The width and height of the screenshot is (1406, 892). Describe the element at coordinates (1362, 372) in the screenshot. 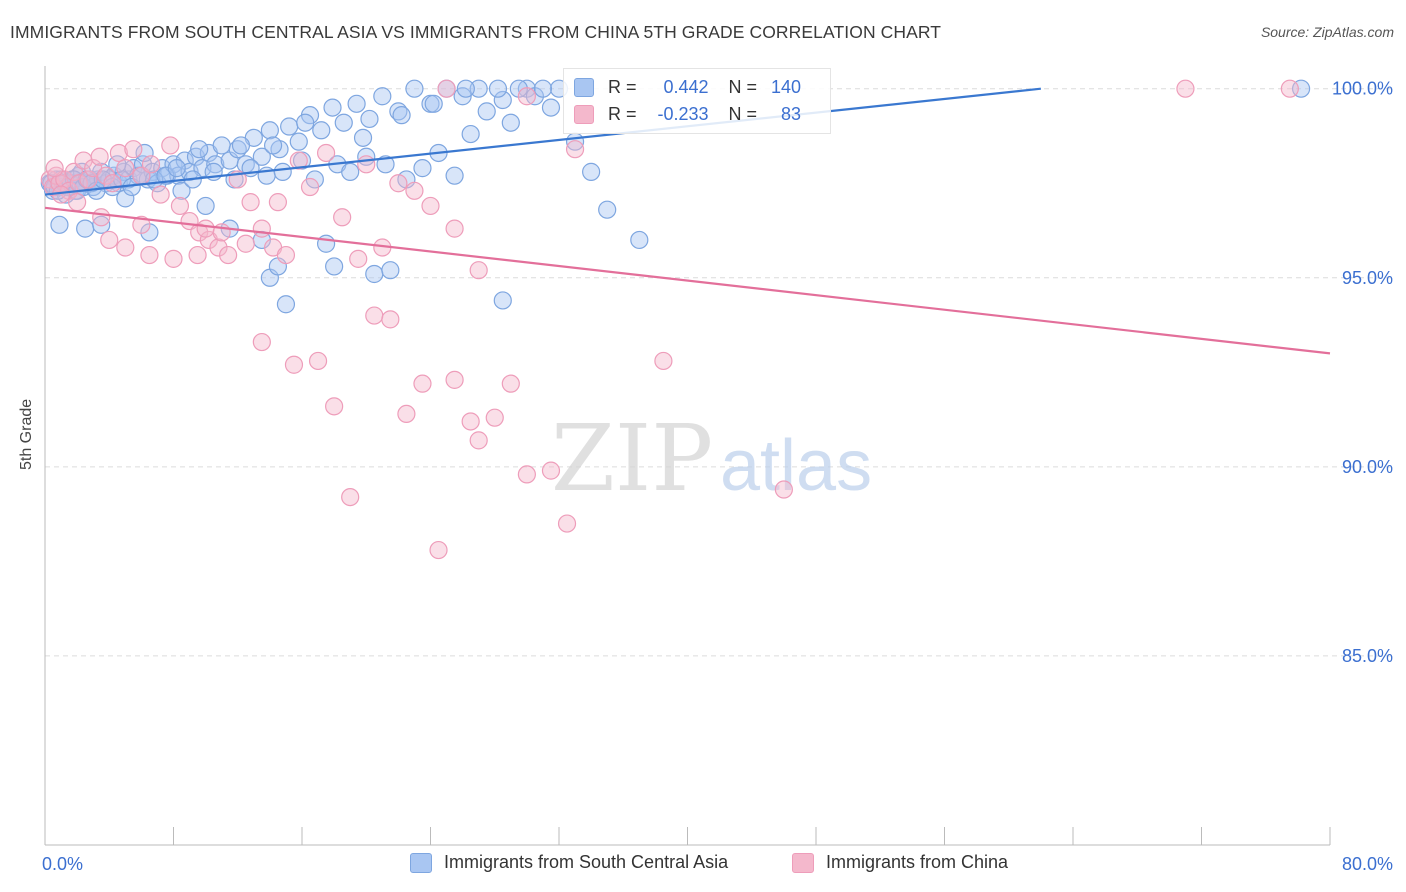

I see `y-tick-labels: 85.0% 90.0% 95.0% 100.0%` at that location.